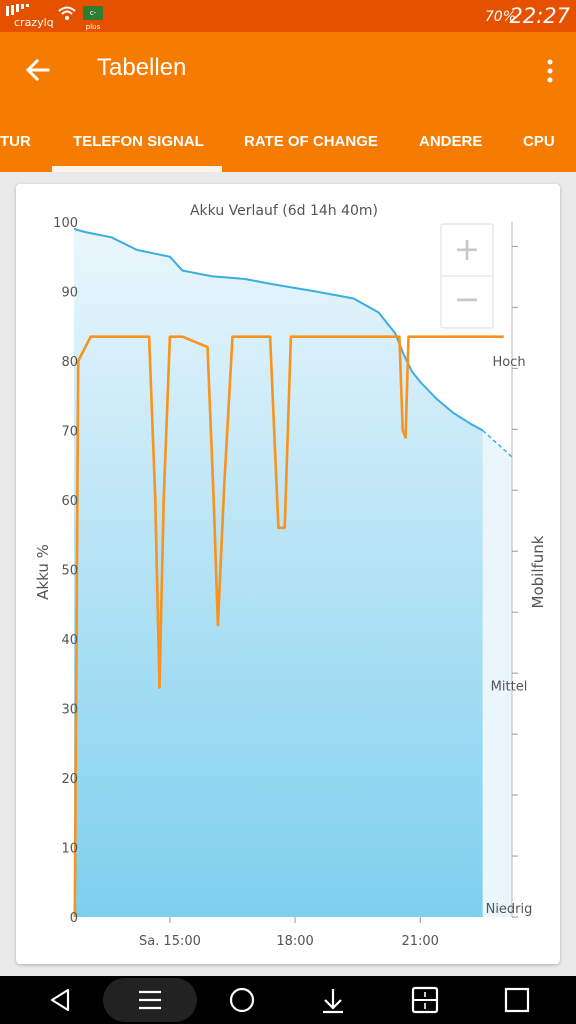 This screenshot has width=576, height=1024. I want to click on y-tick-label: 90, so click(69, 293).